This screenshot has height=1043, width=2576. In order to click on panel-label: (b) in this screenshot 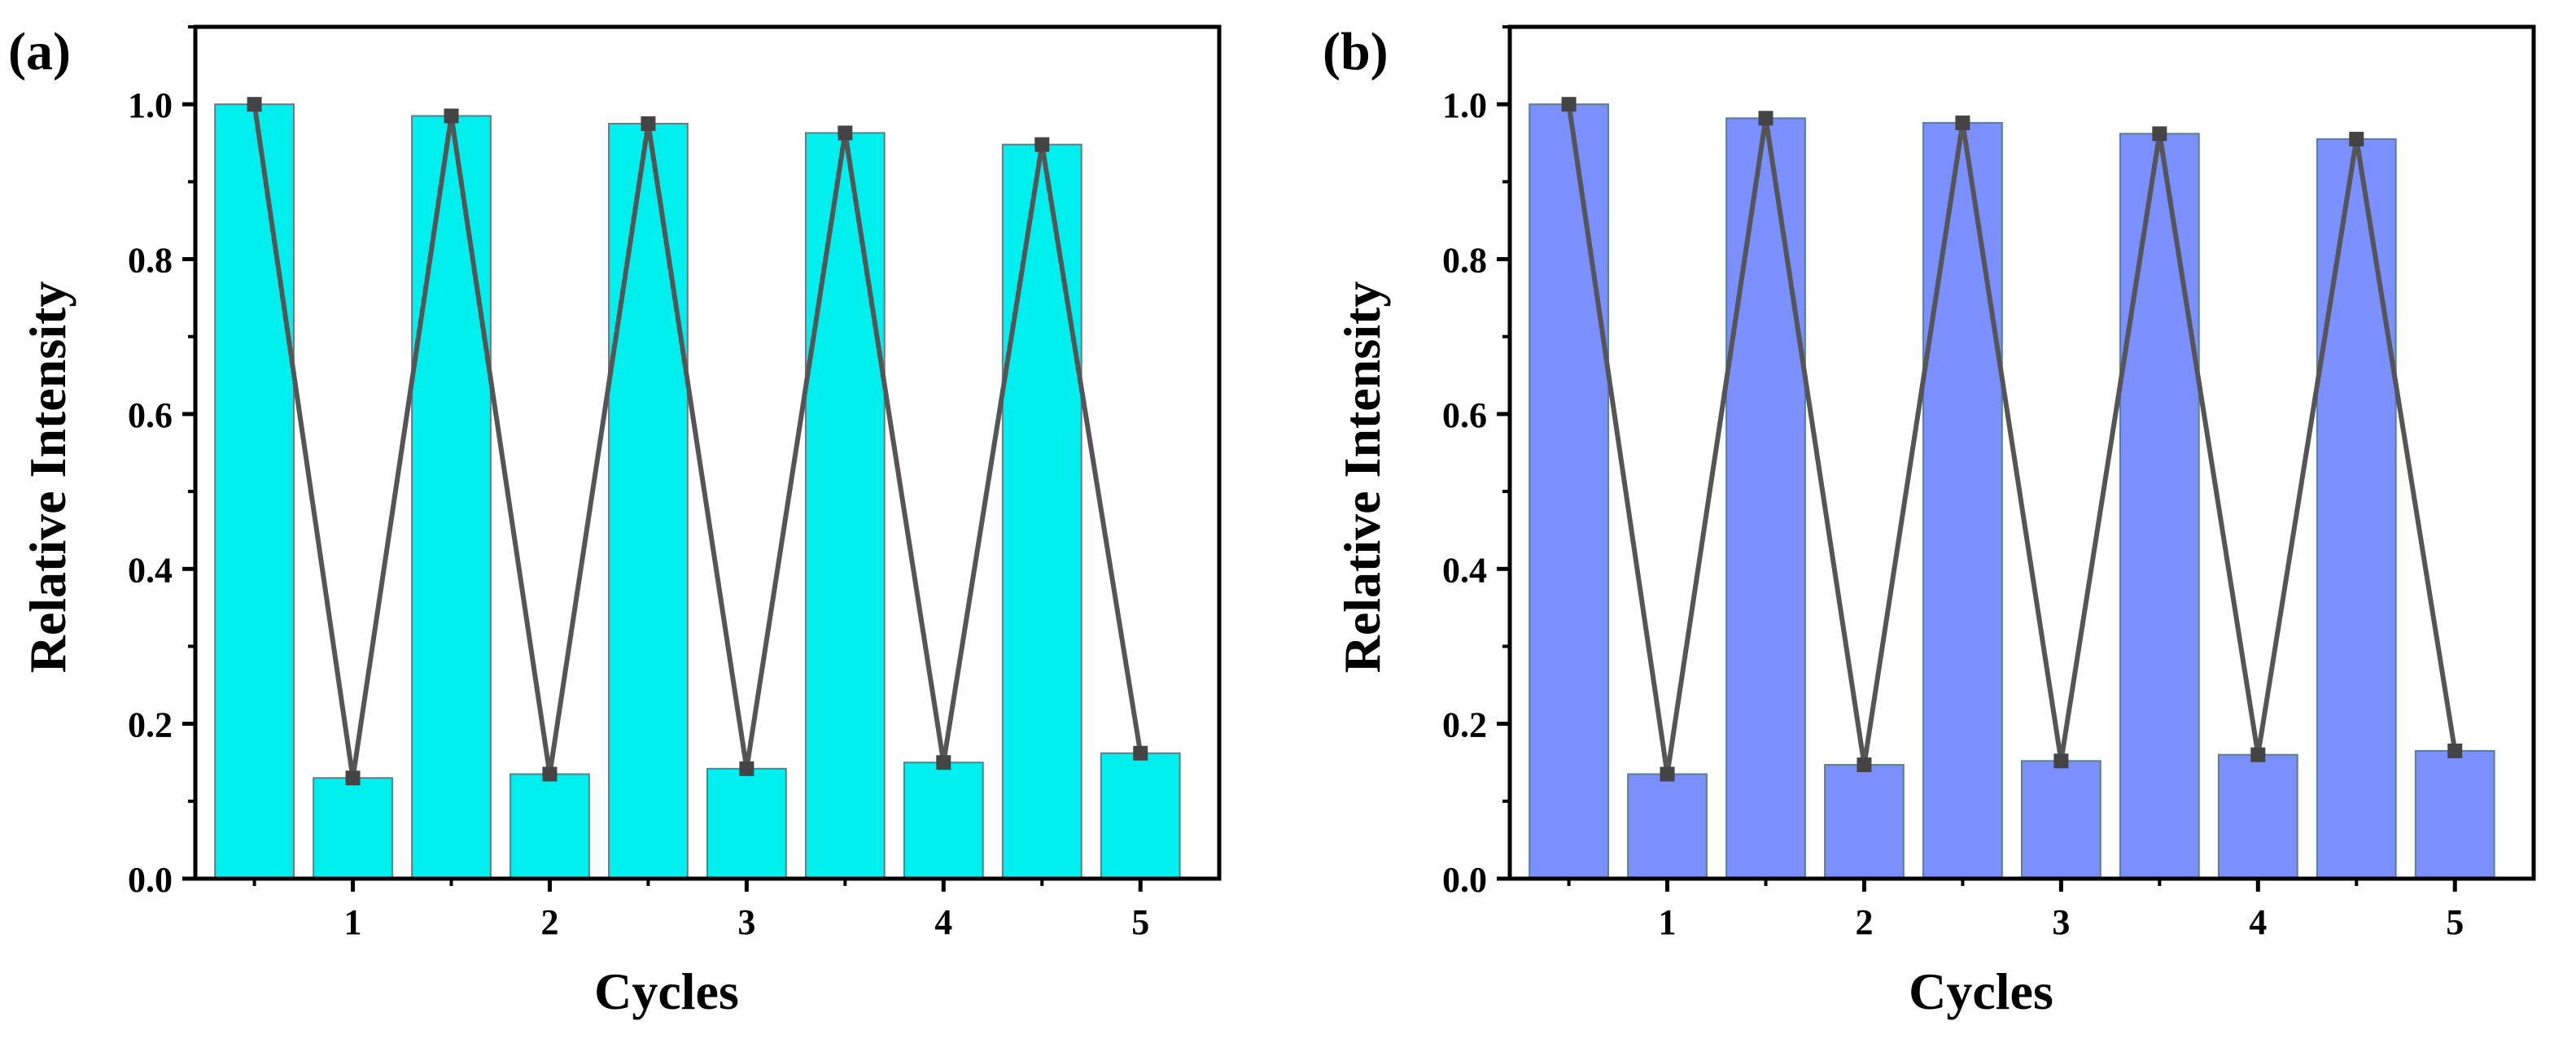, I will do `click(1356, 51)`.